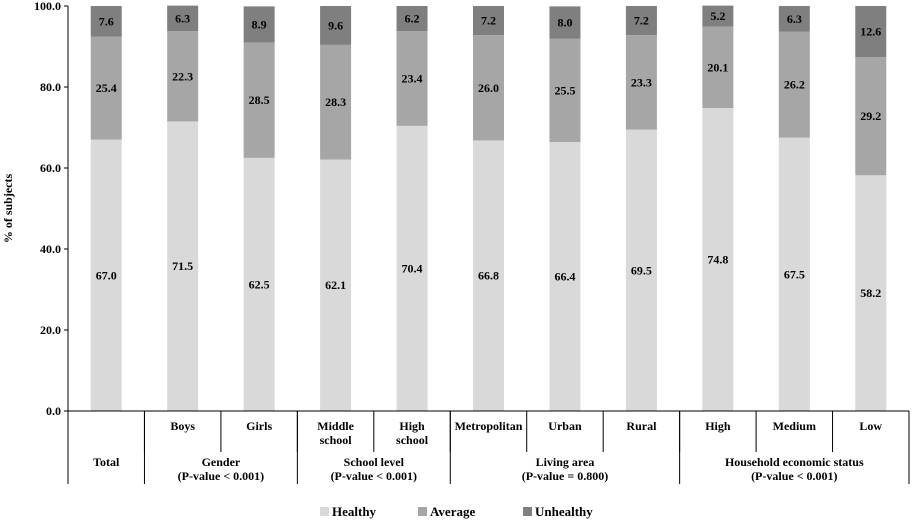 Image resolution: width=912 pixels, height=520 pixels. I want to click on data-label: 6.2, so click(412, 19).